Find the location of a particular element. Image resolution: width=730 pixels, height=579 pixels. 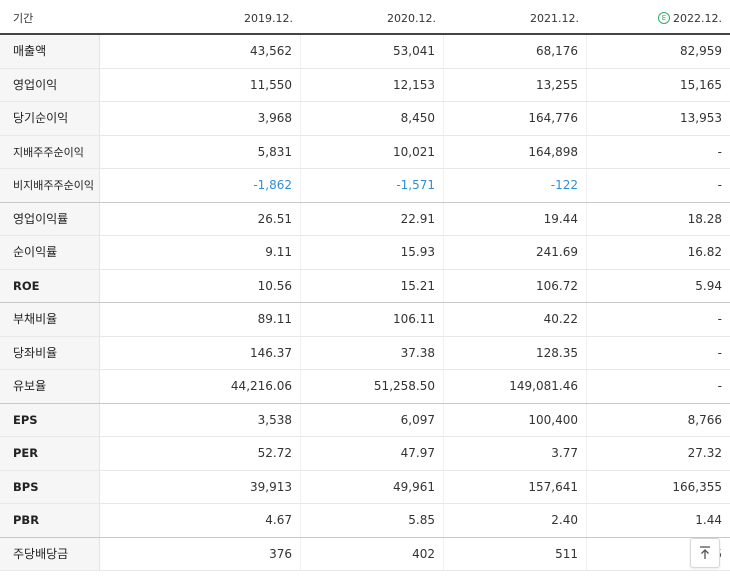

table-row-operating-profit: 영업이익 11,550 12,153 13,255 15,165 is located at coordinates (365, 85).